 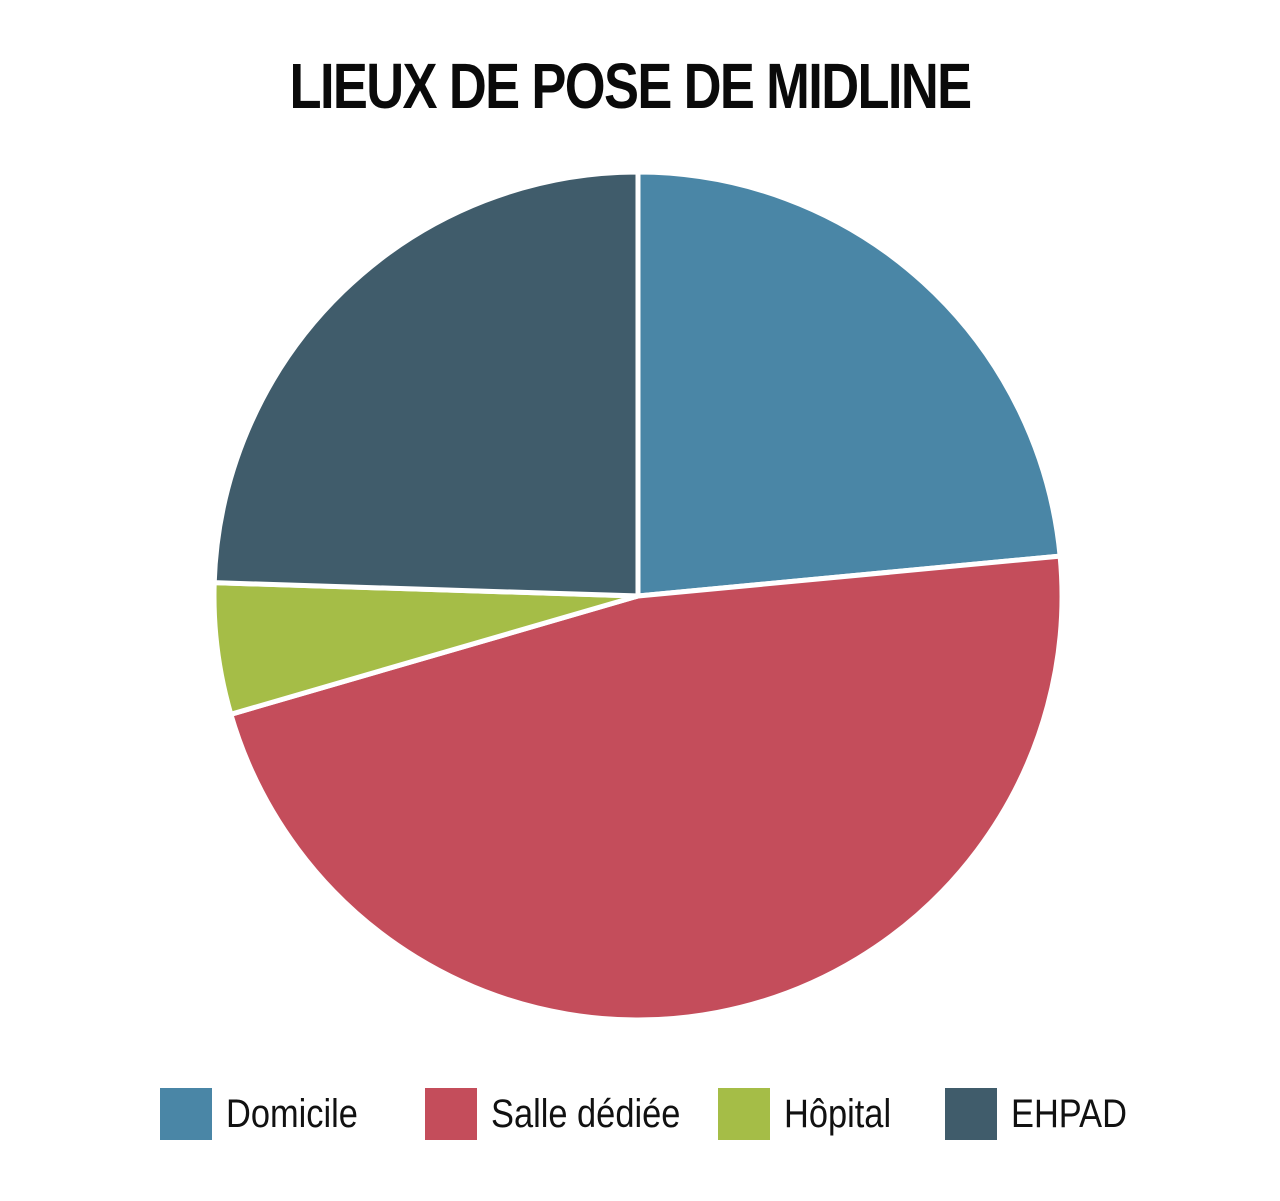 I want to click on legend-swatch-ehpad, so click(x=971, y=1114).